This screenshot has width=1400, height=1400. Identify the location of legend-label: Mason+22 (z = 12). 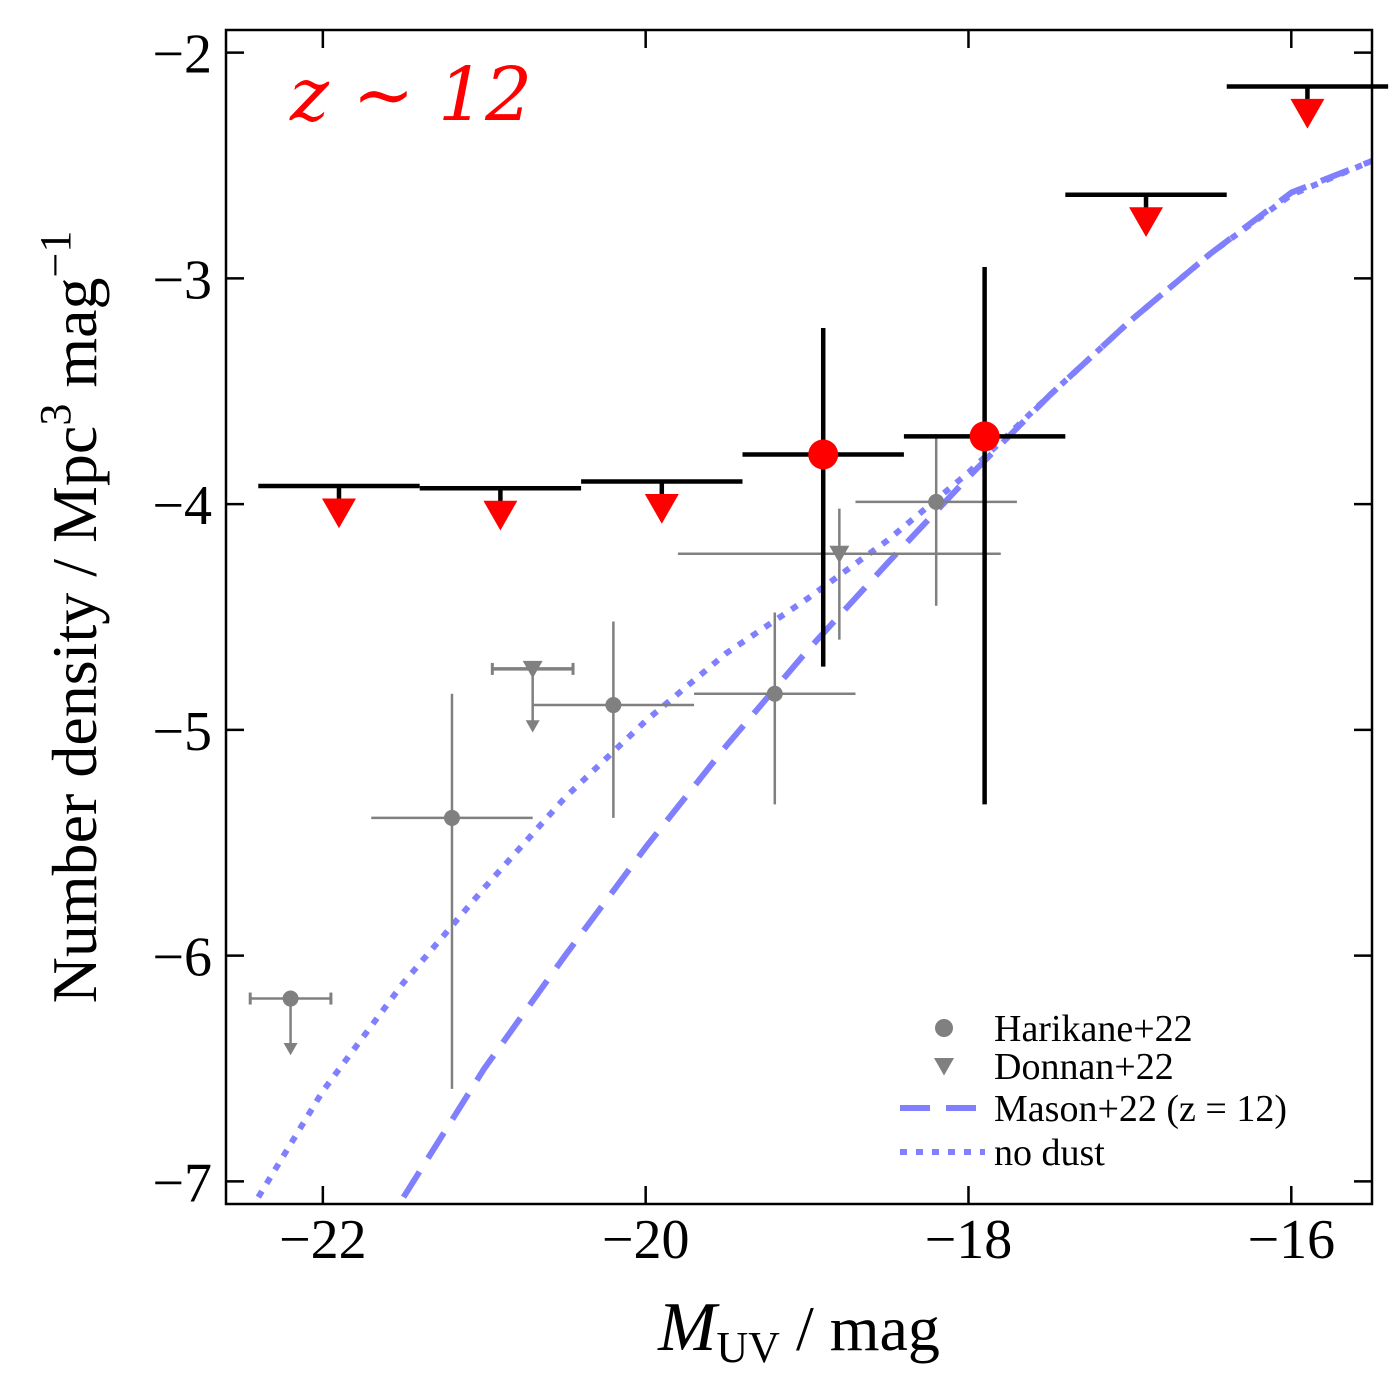
(1140, 1109).